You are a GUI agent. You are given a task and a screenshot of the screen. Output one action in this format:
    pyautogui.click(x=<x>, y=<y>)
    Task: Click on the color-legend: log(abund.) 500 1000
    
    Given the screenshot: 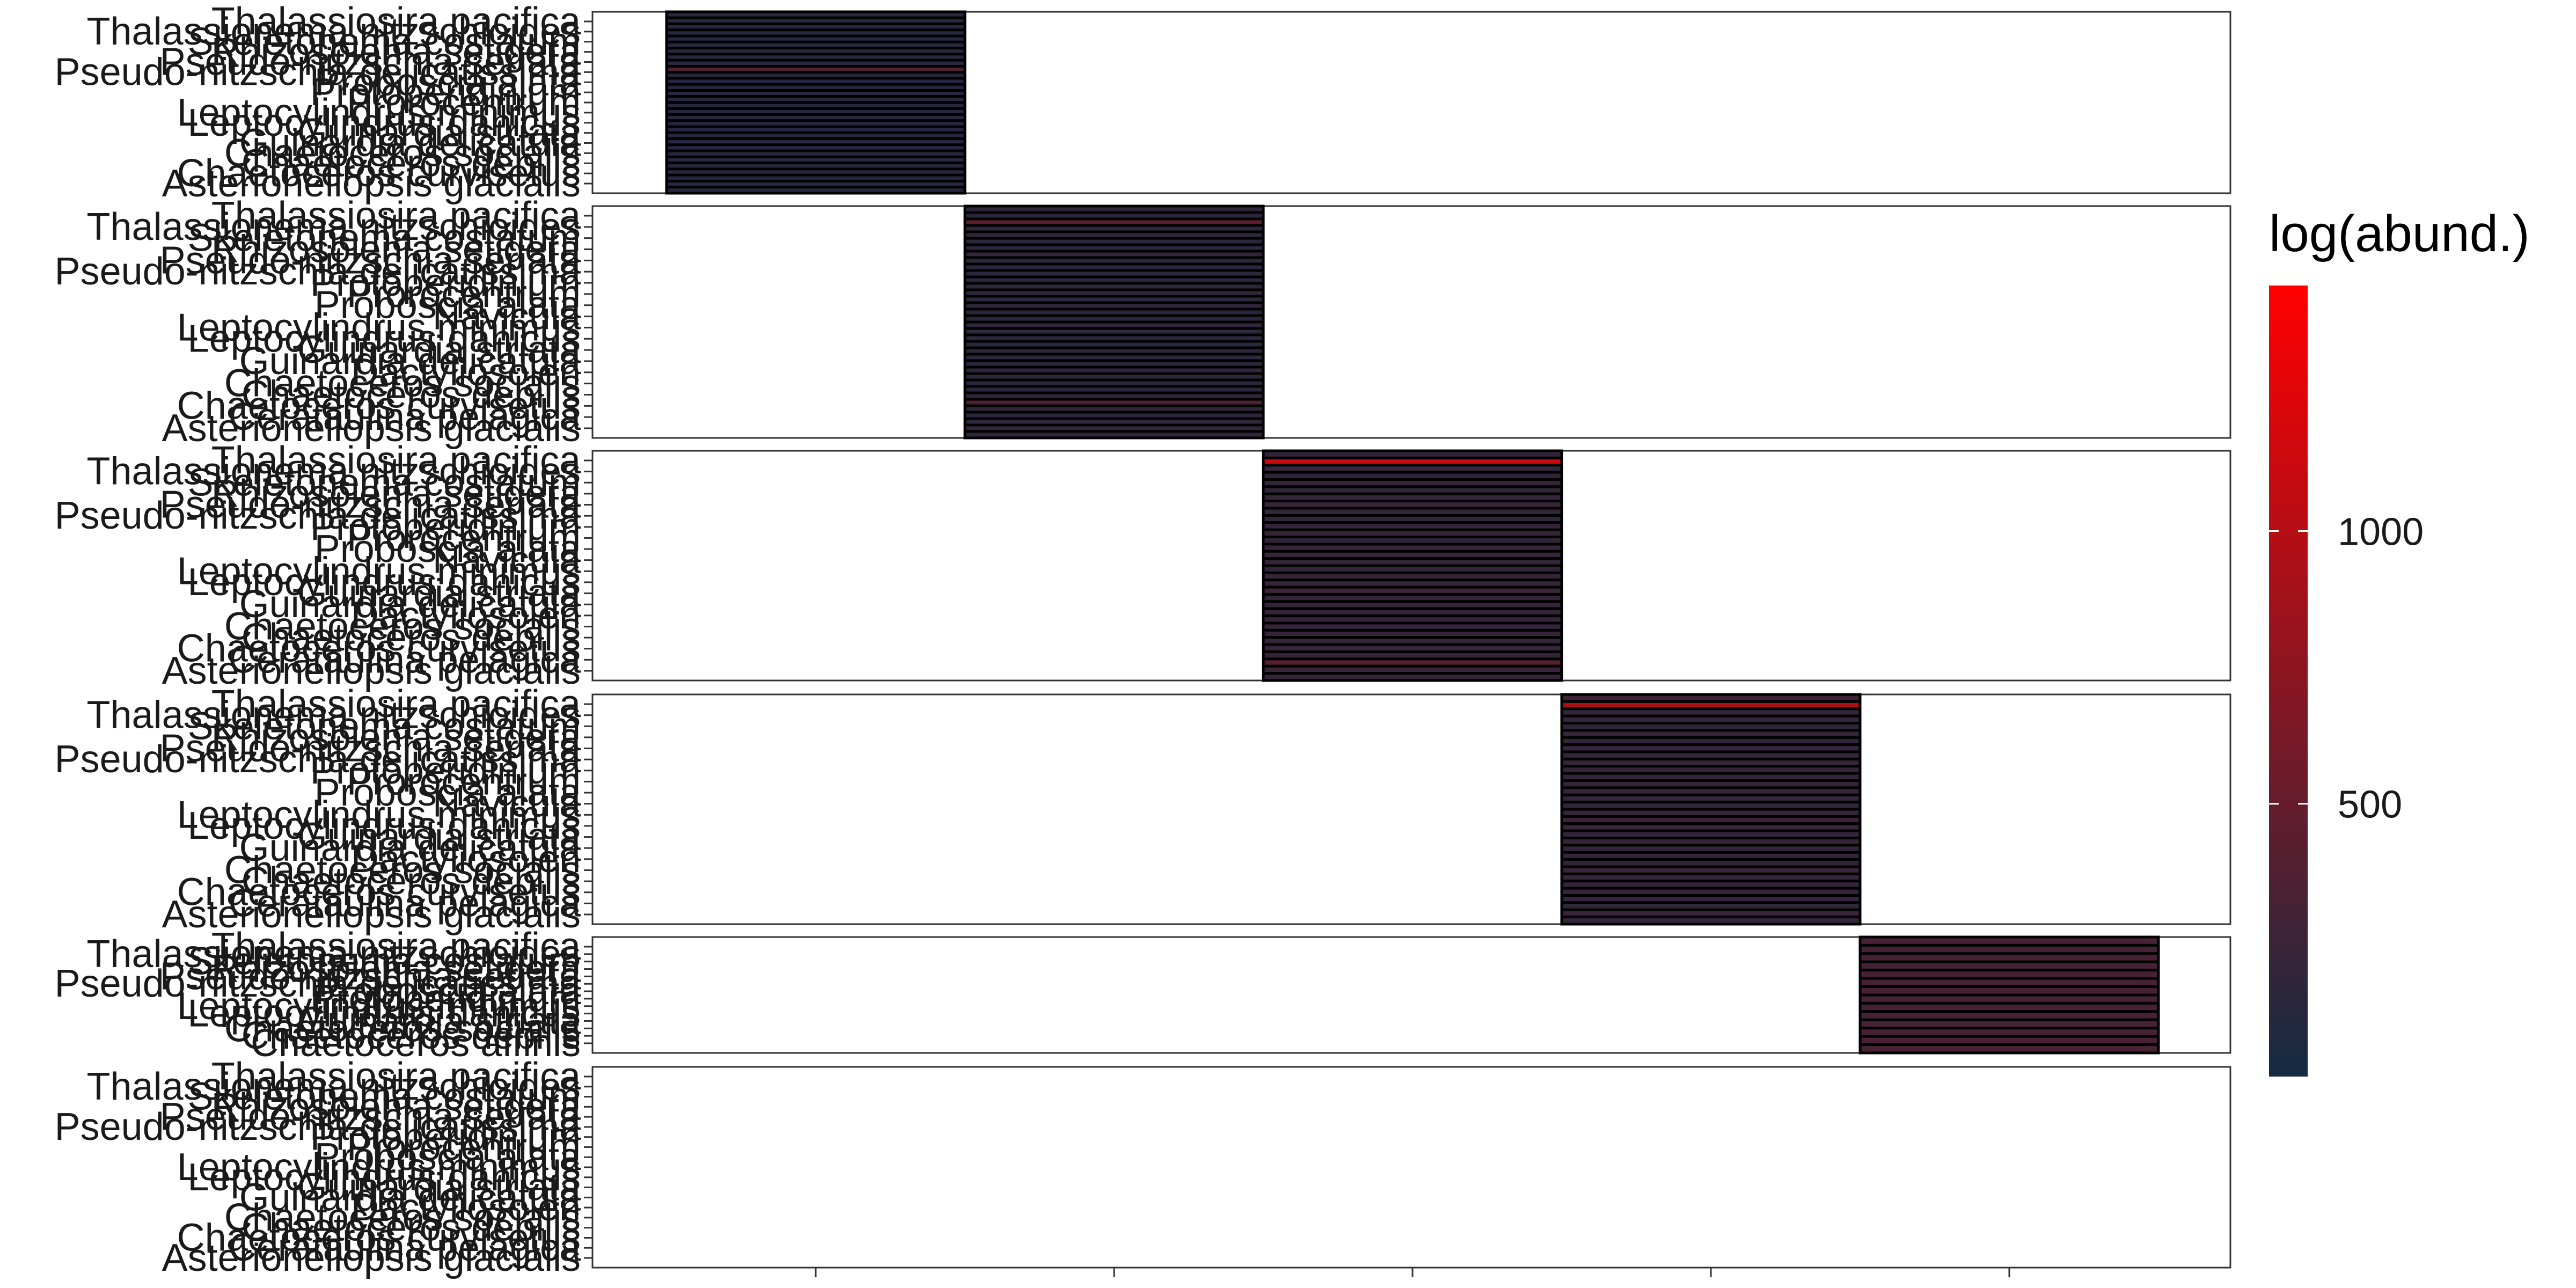 What is the action you would take?
    pyautogui.click(x=2399, y=641)
    